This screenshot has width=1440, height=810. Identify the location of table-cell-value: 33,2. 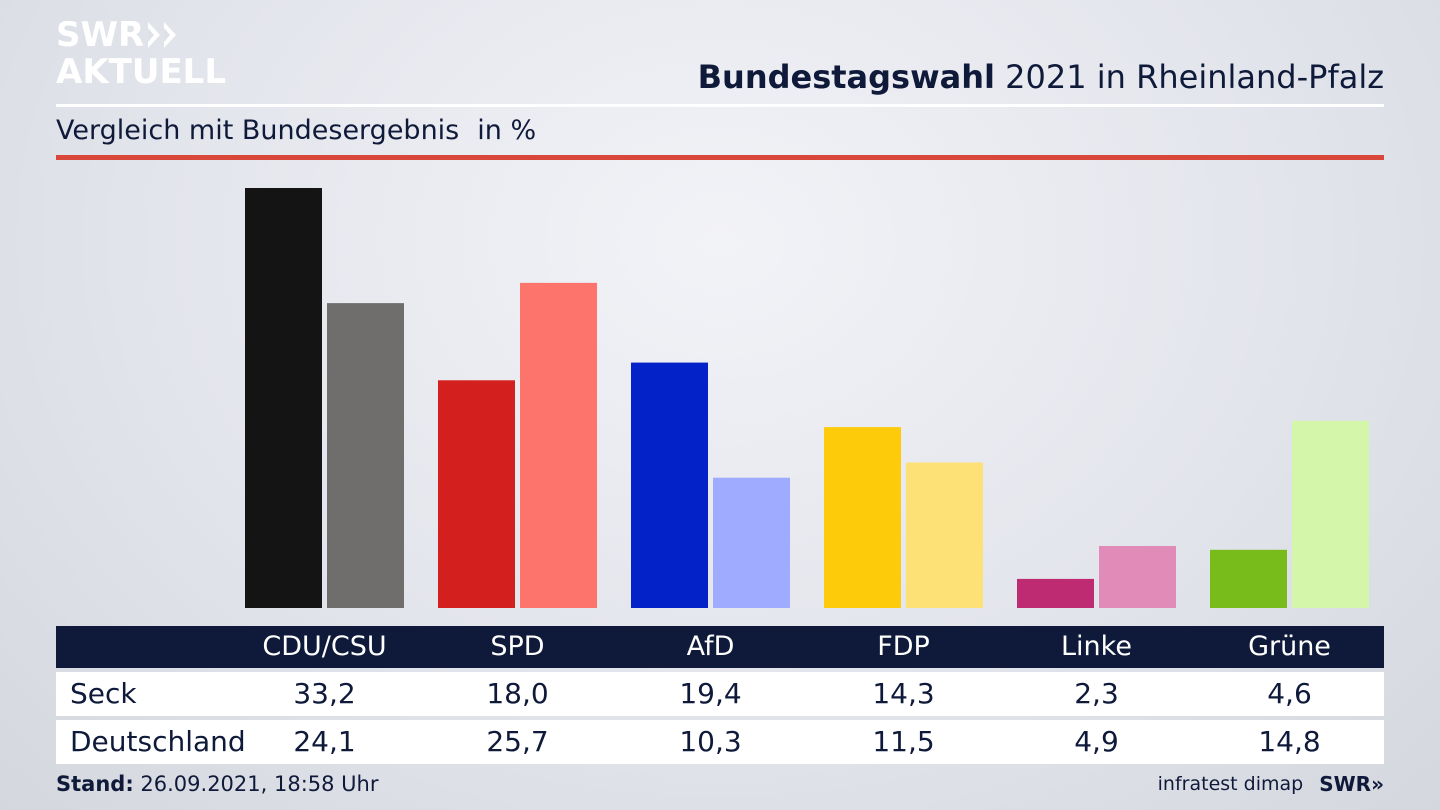
(324, 693).